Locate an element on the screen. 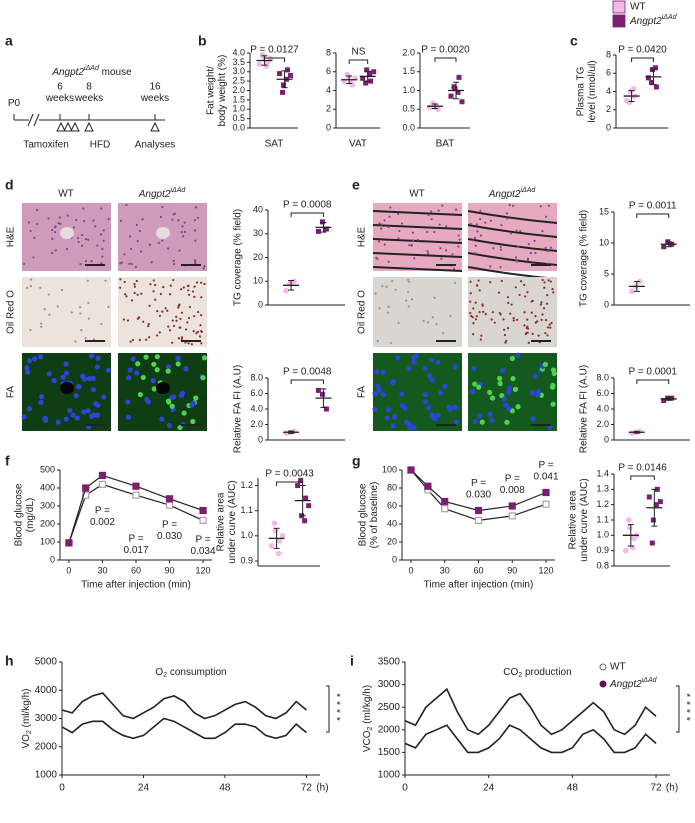 This screenshot has height=823, width=695. panel-letter: d is located at coordinates (9, 185).